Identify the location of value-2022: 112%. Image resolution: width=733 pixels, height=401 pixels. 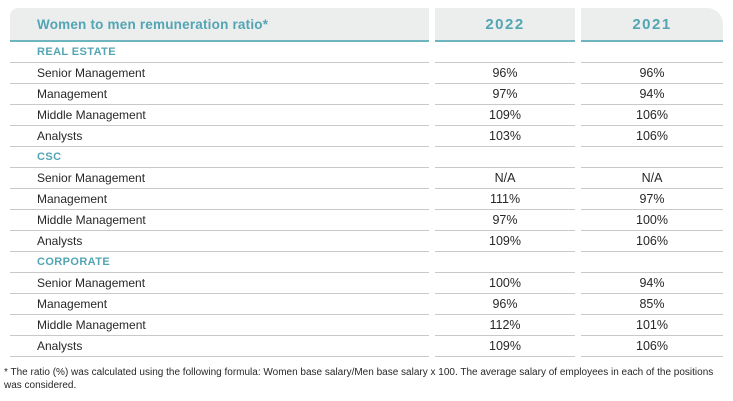
(505, 325).